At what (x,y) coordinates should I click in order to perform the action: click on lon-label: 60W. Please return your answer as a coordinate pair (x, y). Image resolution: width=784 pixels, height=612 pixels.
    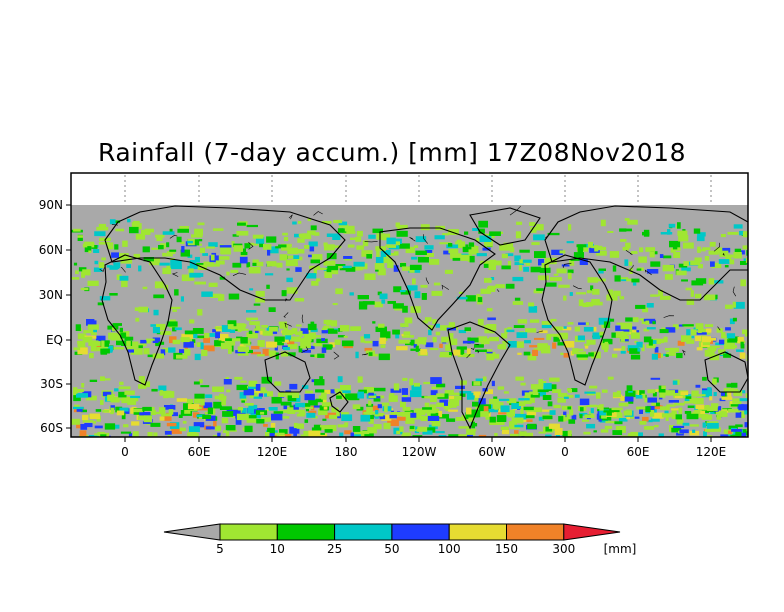
    Looking at the image, I should click on (491, 452).